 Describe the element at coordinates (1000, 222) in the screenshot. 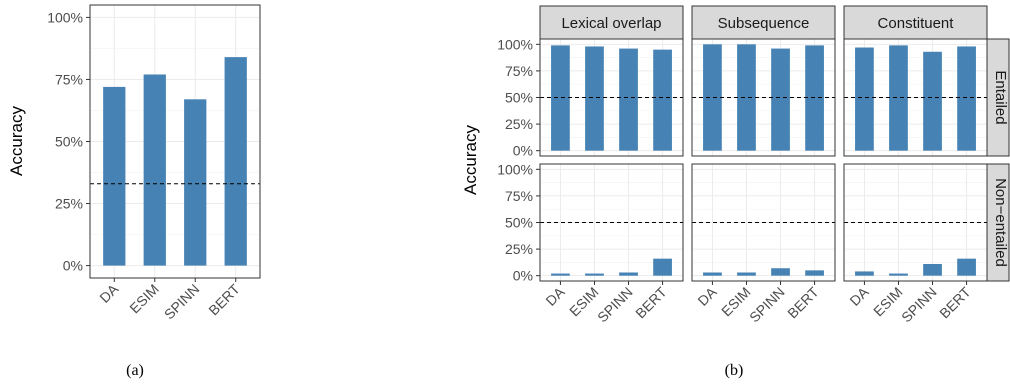

I see `row-strip-label-1: Non−entailed` at that location.